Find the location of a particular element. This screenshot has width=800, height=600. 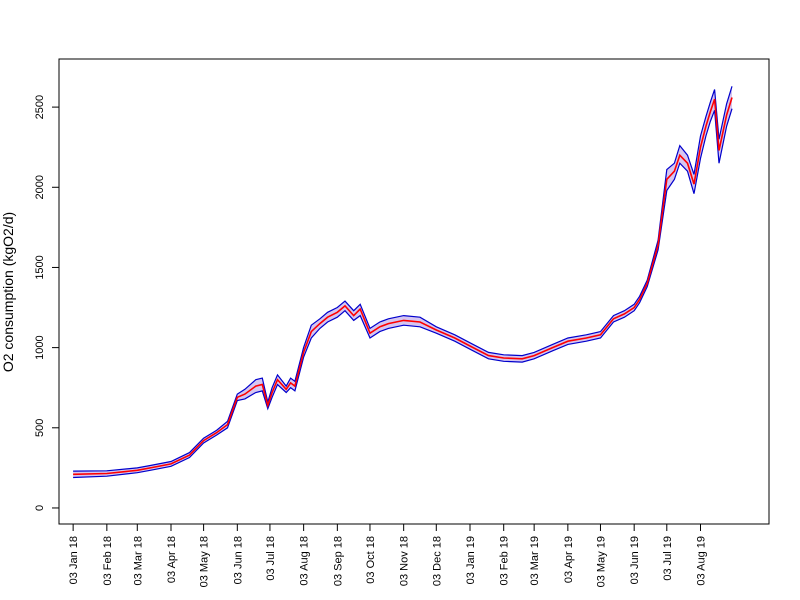

x-tick-label: 03 May 18 is located at coordinates (205, 561).